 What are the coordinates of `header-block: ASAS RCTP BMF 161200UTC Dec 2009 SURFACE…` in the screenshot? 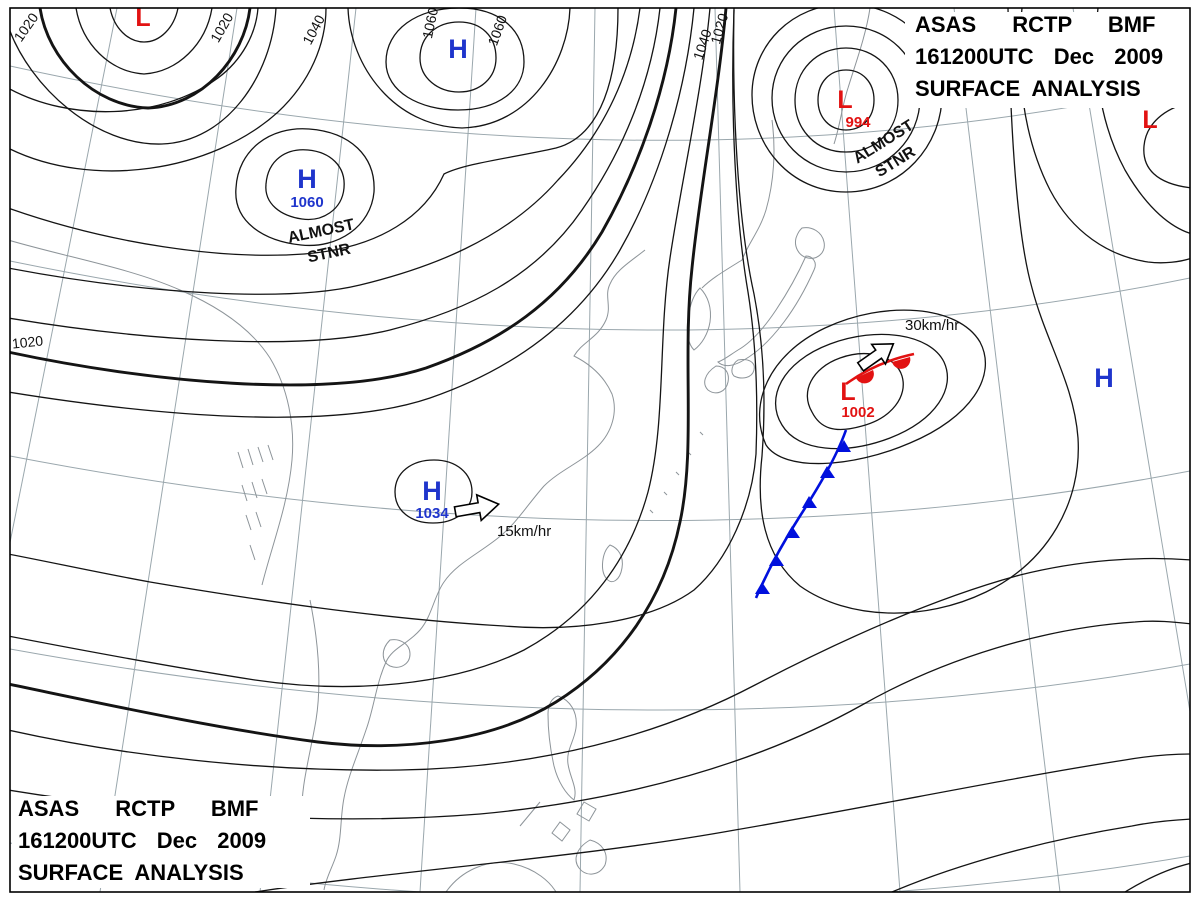 It's located at (1047, 60).